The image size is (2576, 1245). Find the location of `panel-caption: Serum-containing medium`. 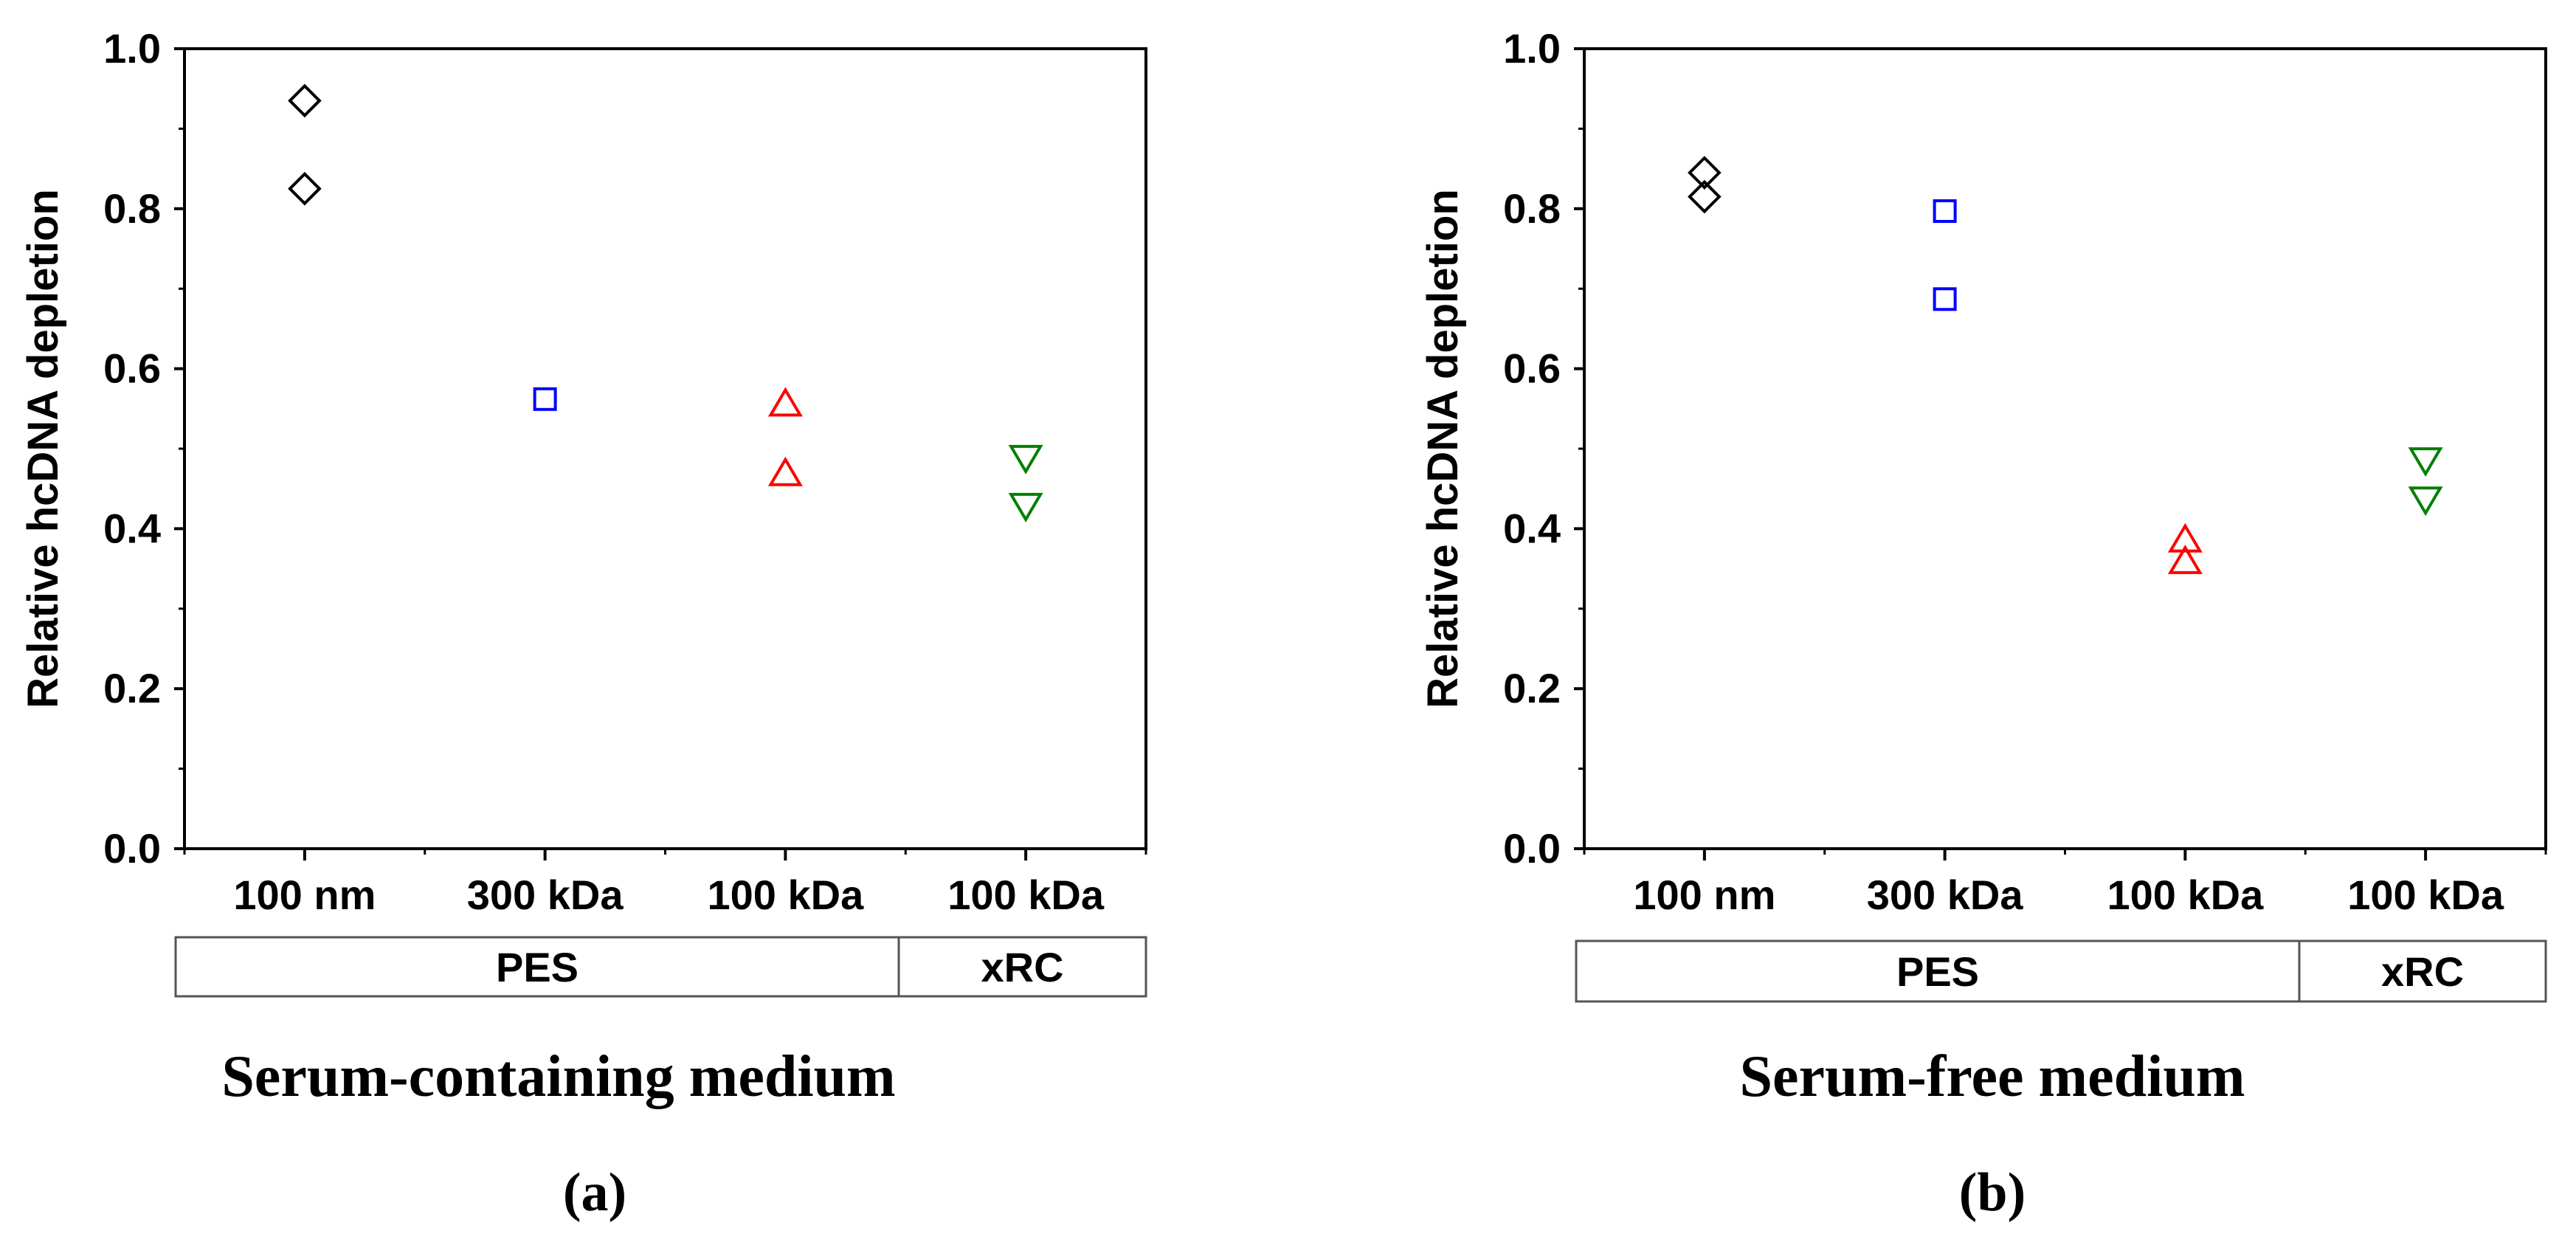

panel-caption: Serum-containing medium is located at coordinates (558, 1076).